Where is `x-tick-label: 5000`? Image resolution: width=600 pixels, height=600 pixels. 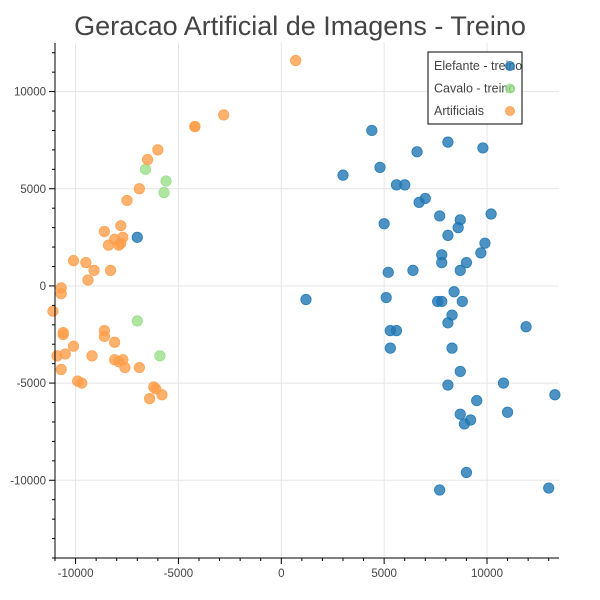 x-tick-label: 5000 is located at coordinates (384, 574).